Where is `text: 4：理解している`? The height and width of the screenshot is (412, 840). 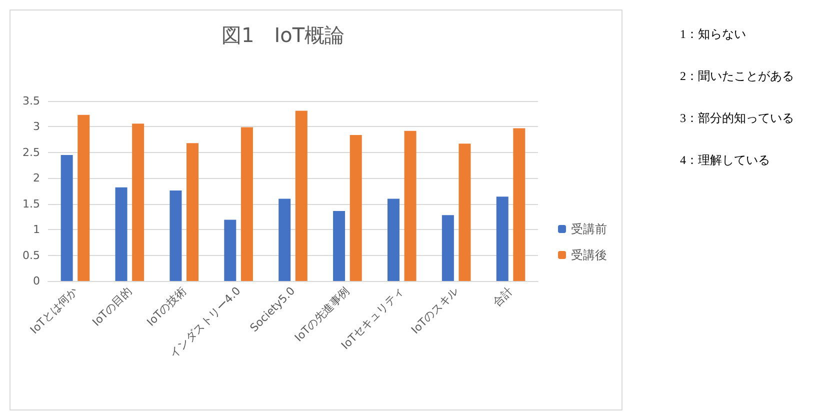 text: 4：理解している is located at coordinates (725, 160).